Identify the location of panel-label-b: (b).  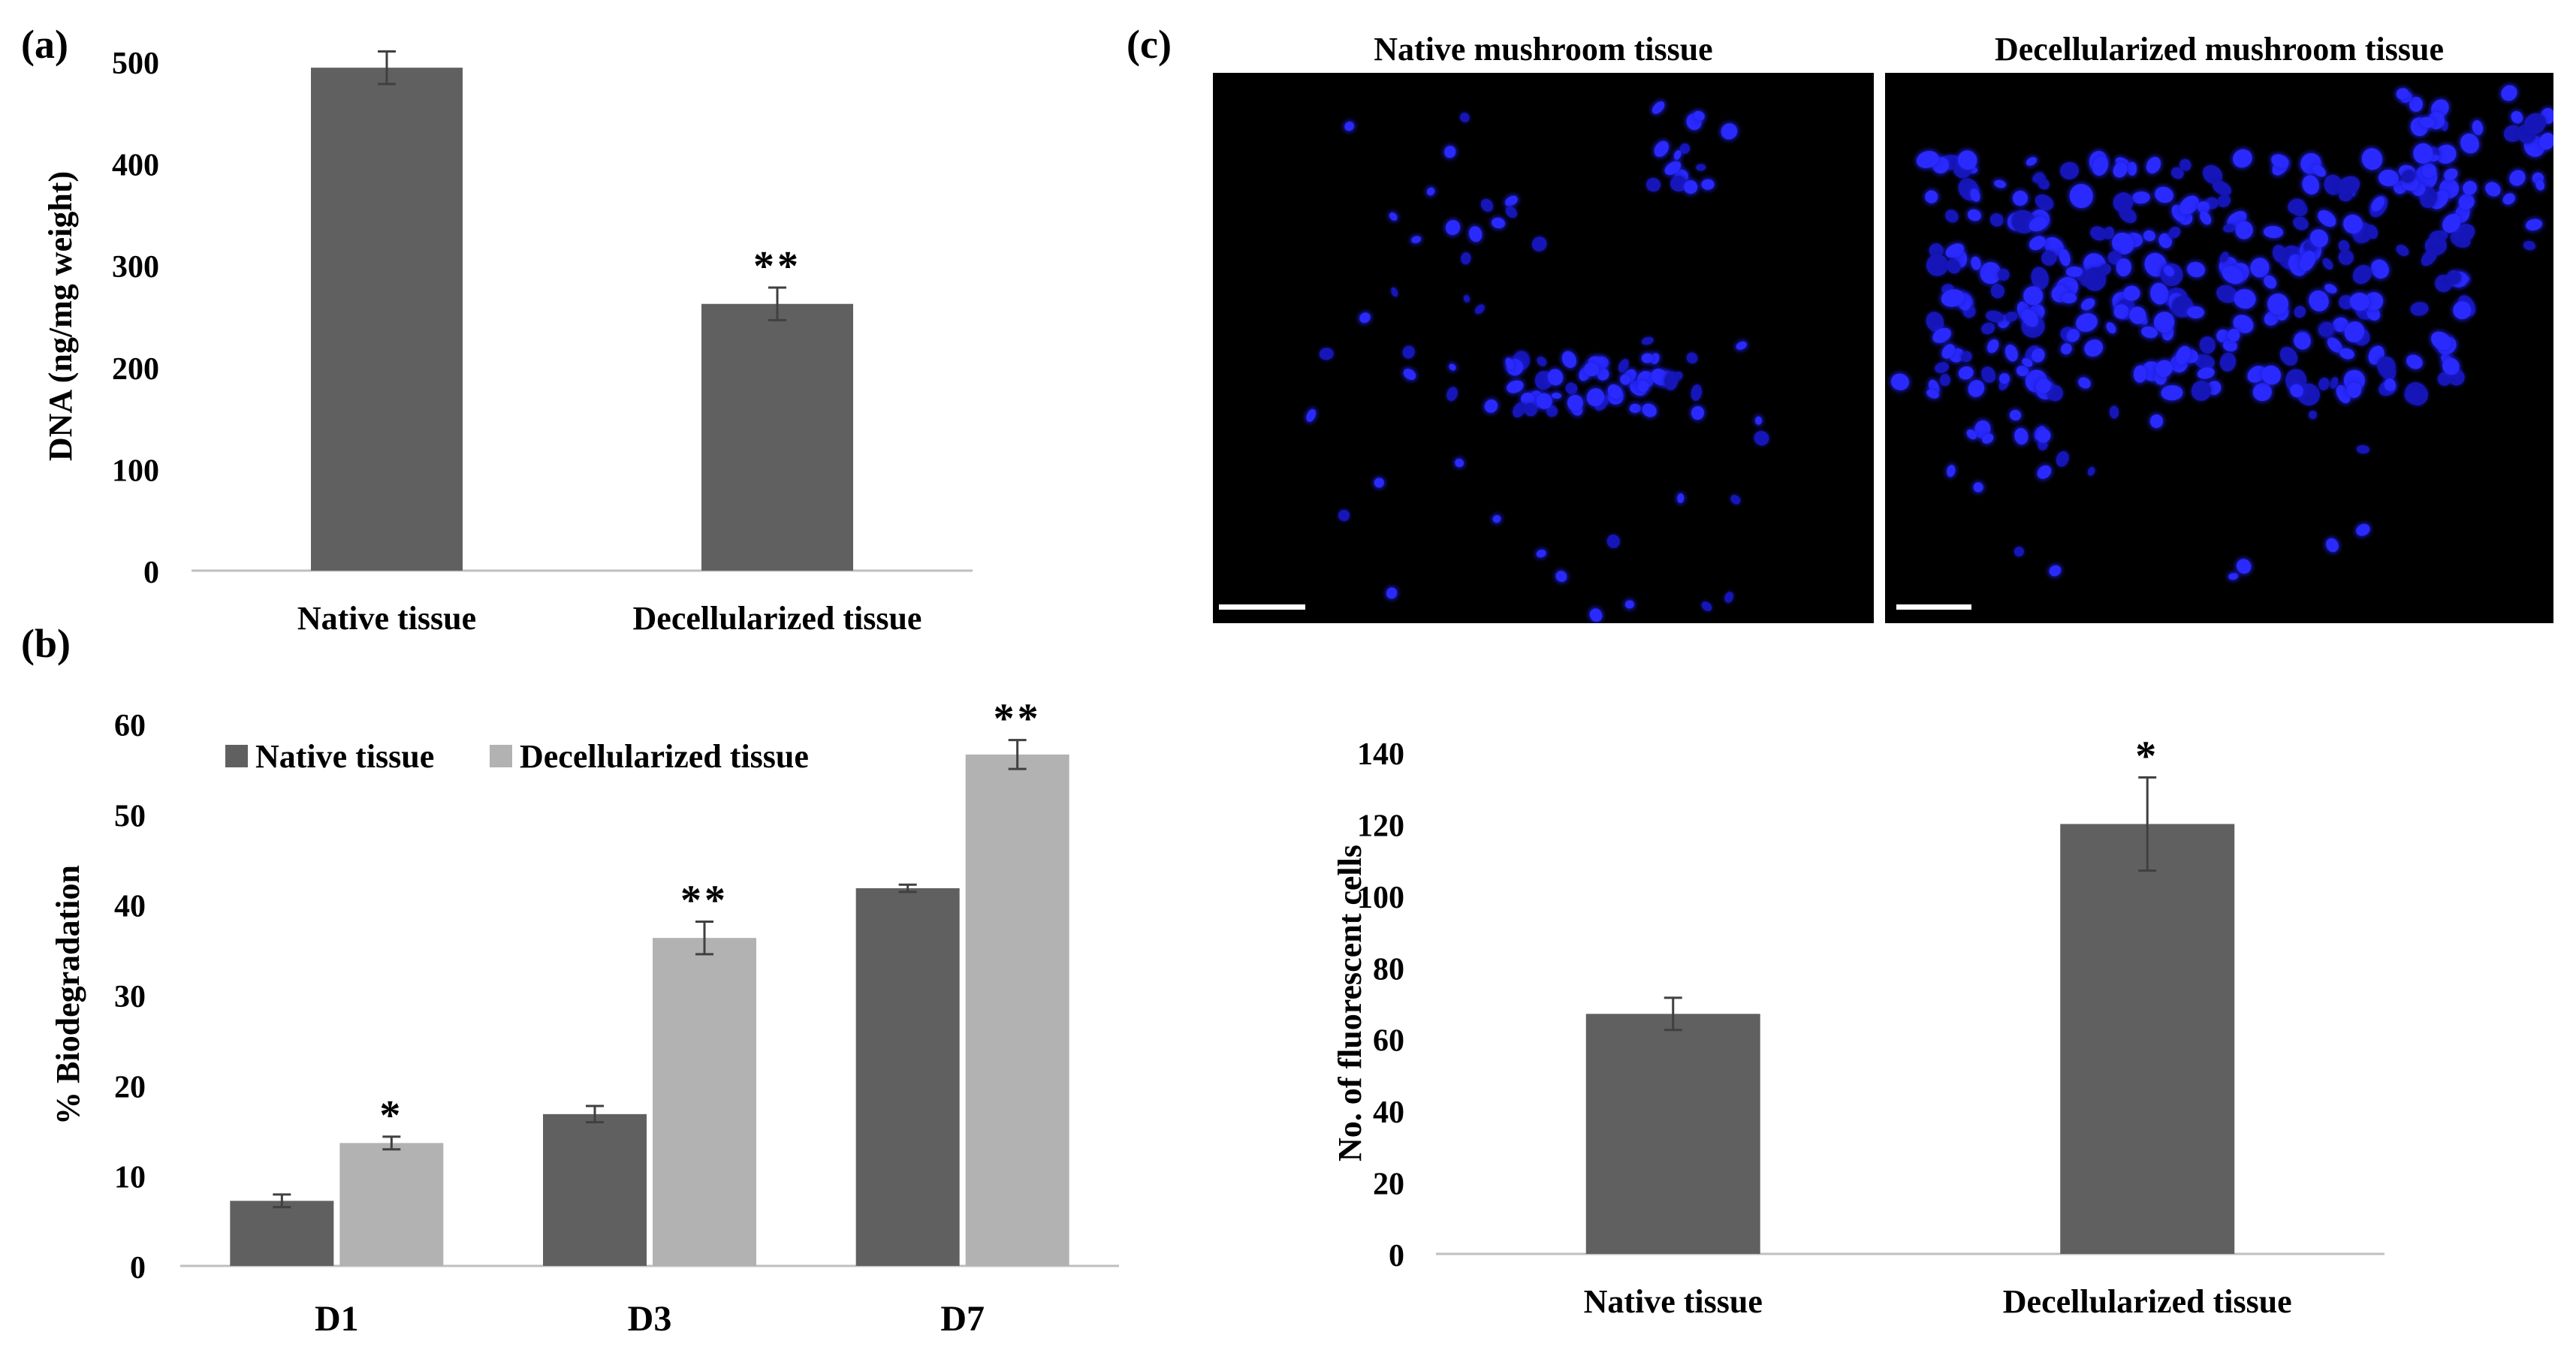
(46, 644).